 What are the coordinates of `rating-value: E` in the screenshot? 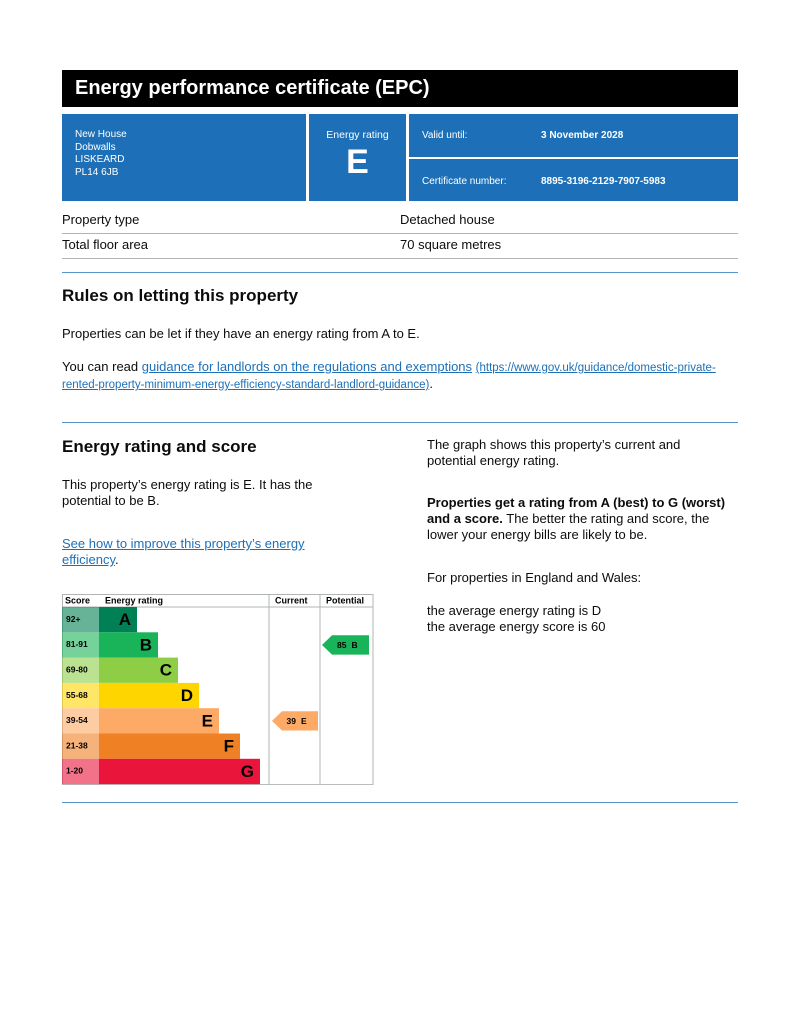 It's located at (357, 162).